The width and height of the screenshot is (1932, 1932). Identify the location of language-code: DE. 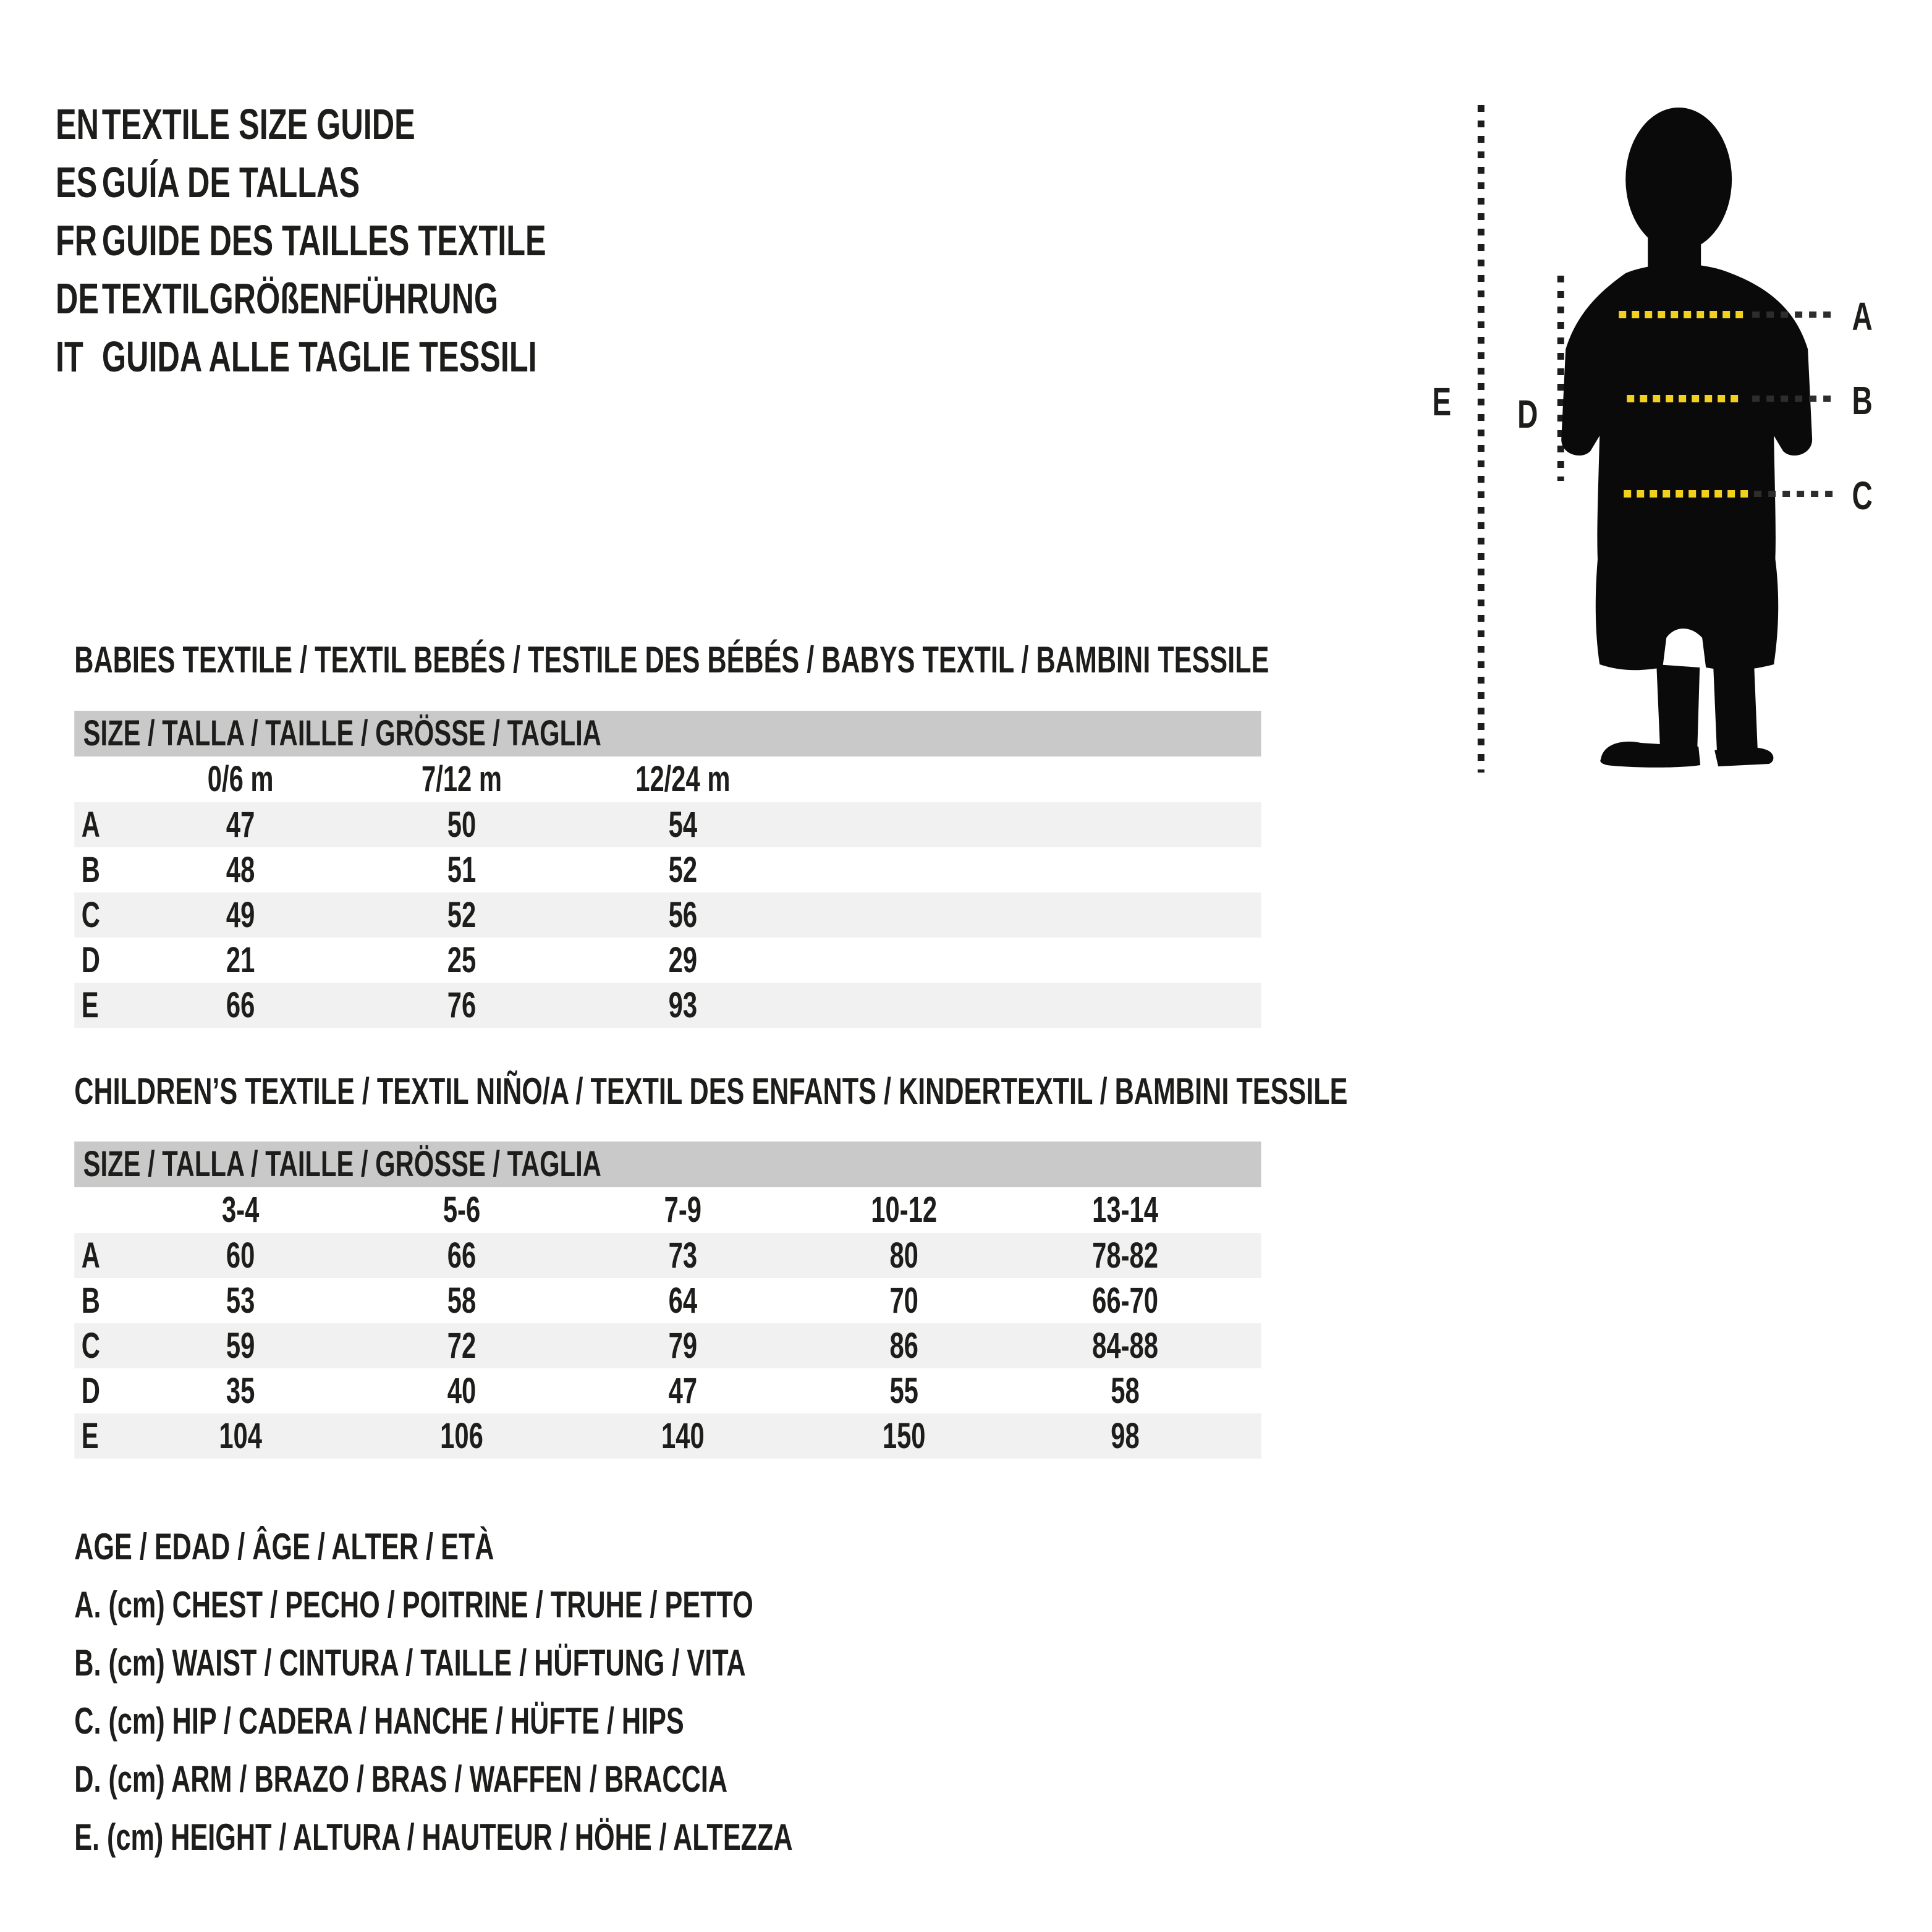
(78, 298).